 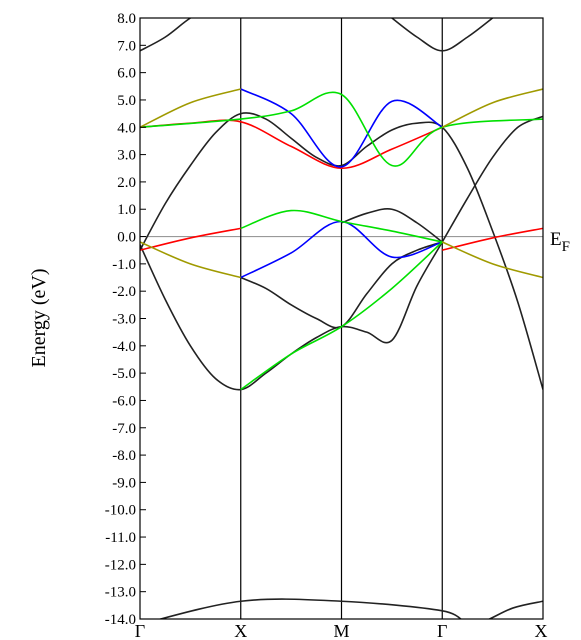 What do you see at coordinates (120, 565) in the screenshot?
I see `y-tick-label: -12.0` at bounding box center [120, 565].